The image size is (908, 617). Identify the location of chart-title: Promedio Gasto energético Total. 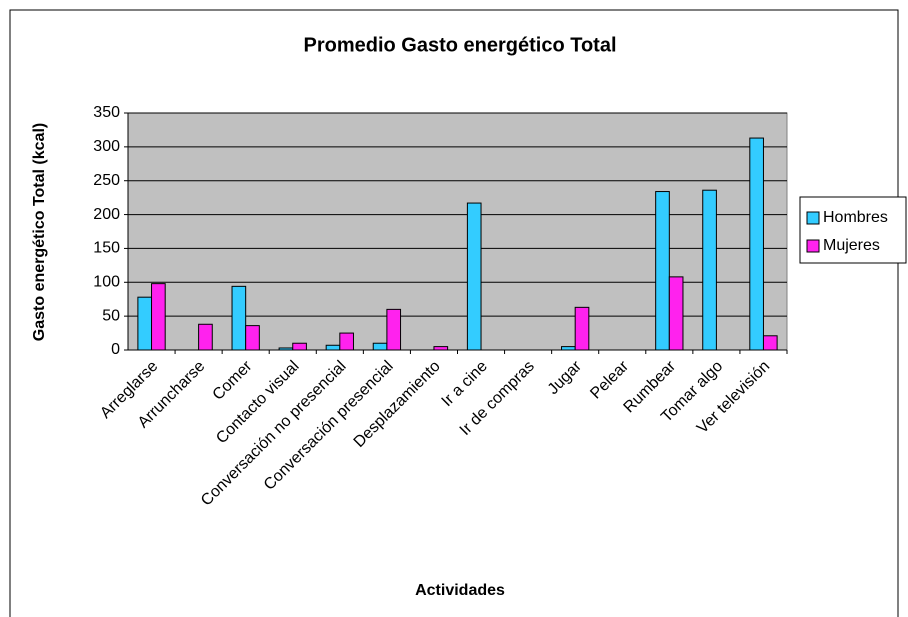
(459, 45).